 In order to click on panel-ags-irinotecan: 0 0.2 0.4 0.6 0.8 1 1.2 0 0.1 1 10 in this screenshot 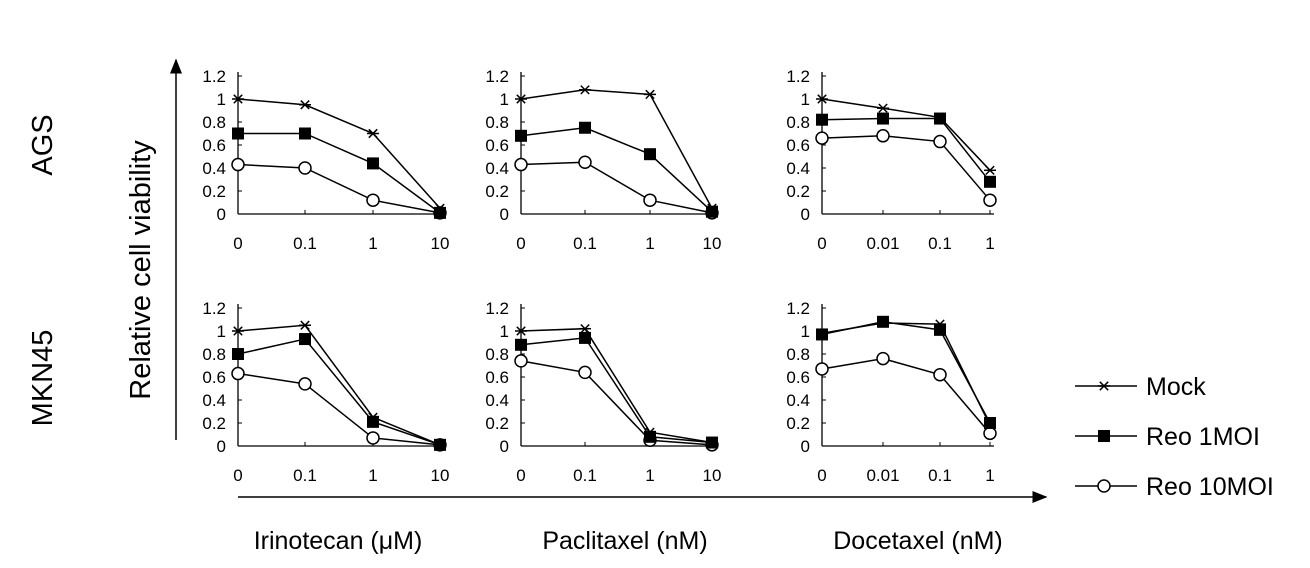, I will do `click(325, 160)`.